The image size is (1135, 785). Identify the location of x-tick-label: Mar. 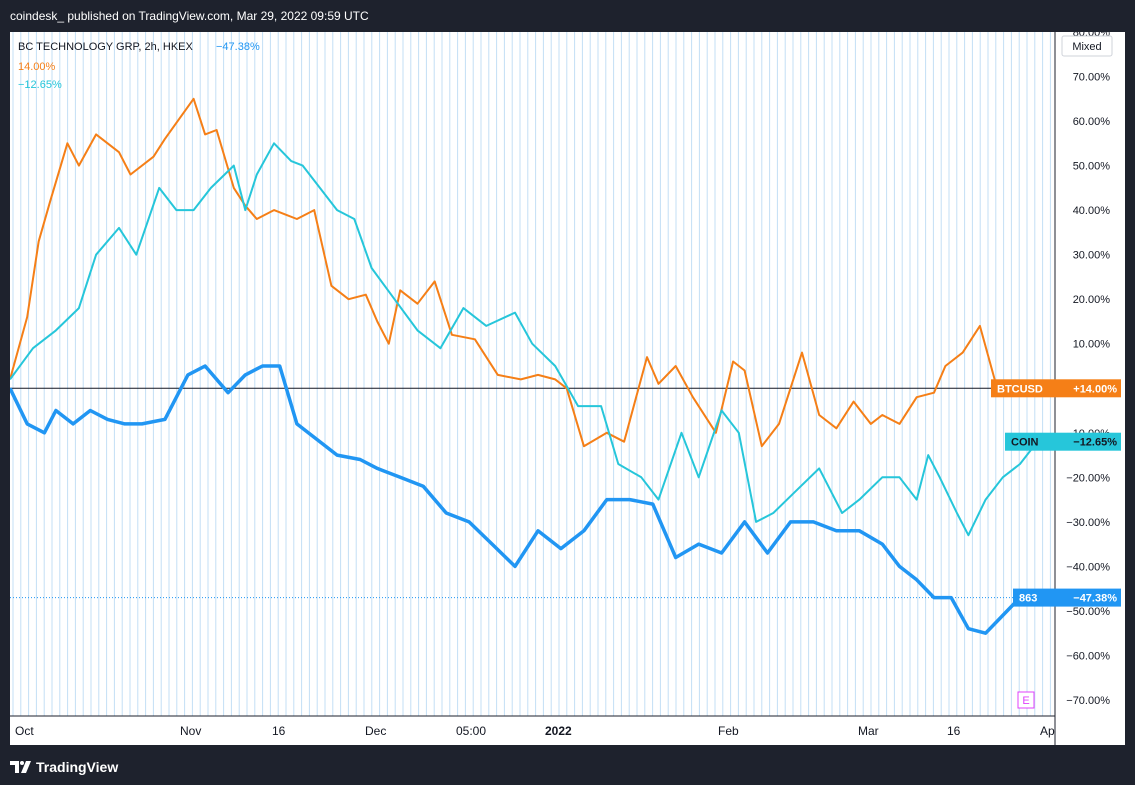
(868, 731).